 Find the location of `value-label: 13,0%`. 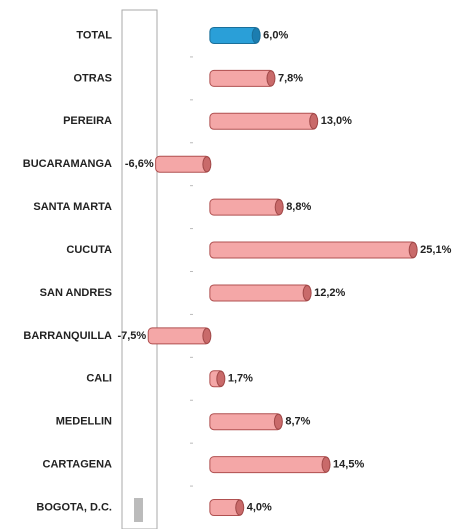

value-label: 13,0% is located at coordinates (336, 121).